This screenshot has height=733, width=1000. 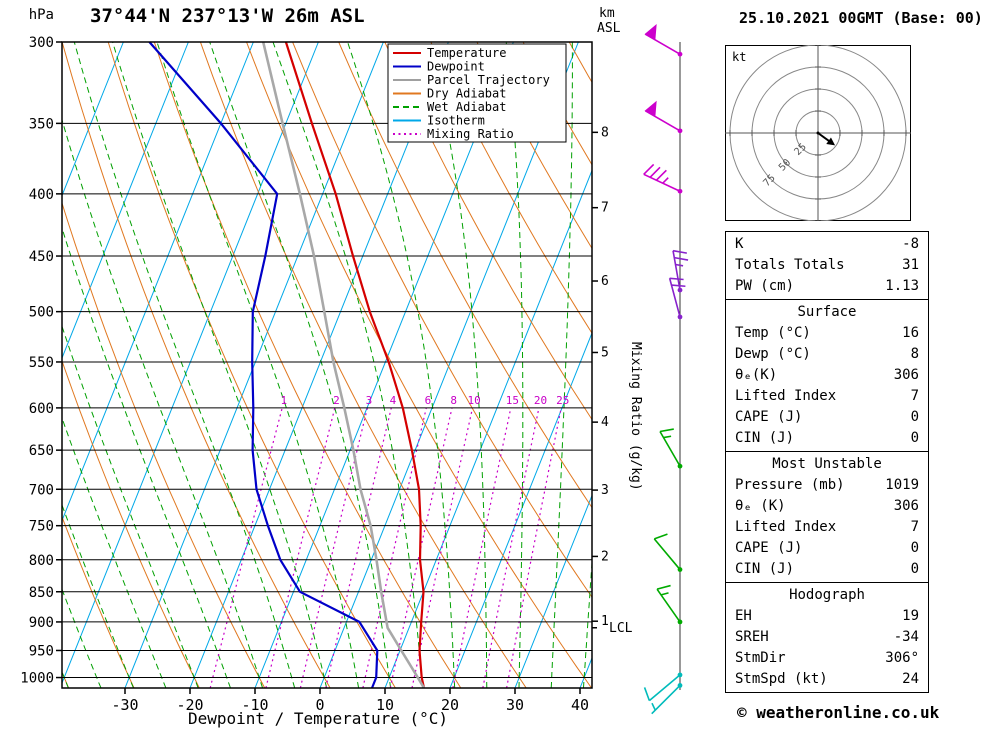 What do you see at coordinates (41, 257) in the screenshot?
I see `pressure-tick-label: 450` at bounding box center [41, 257].